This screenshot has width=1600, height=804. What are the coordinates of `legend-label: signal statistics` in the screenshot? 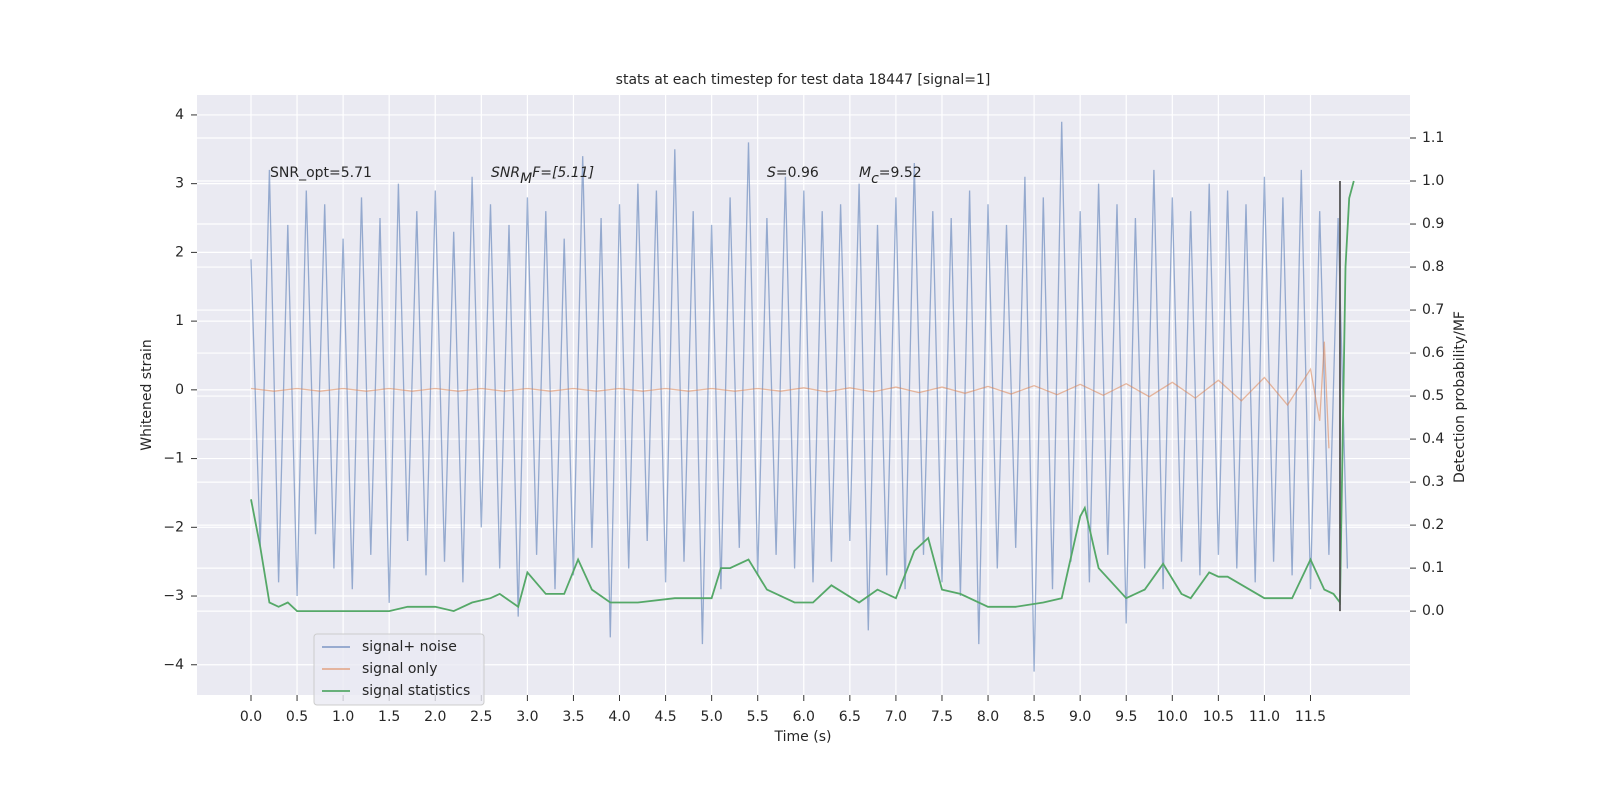 It's located at (416, 691).